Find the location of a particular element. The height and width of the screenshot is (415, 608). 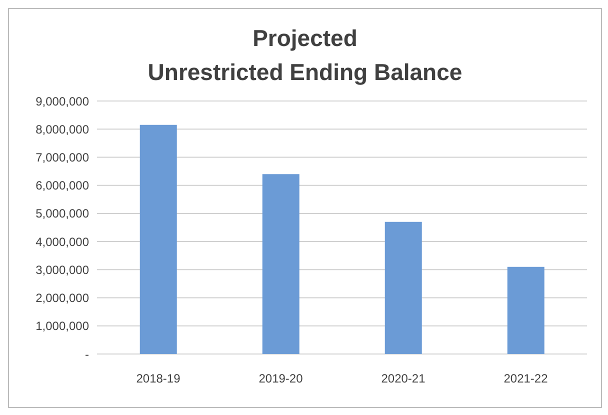

x-tick-label: 2020-21 is located at coordinates (403, 379).